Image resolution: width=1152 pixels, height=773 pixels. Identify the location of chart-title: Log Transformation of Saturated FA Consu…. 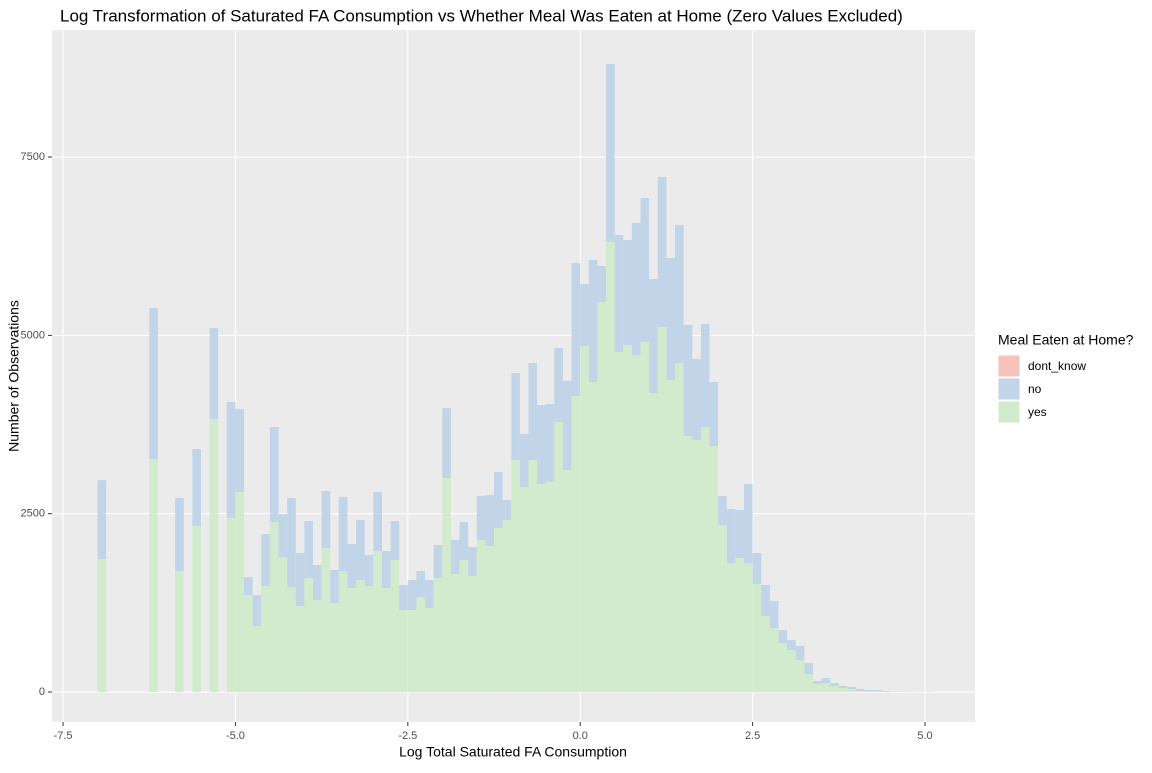
(481, 15).